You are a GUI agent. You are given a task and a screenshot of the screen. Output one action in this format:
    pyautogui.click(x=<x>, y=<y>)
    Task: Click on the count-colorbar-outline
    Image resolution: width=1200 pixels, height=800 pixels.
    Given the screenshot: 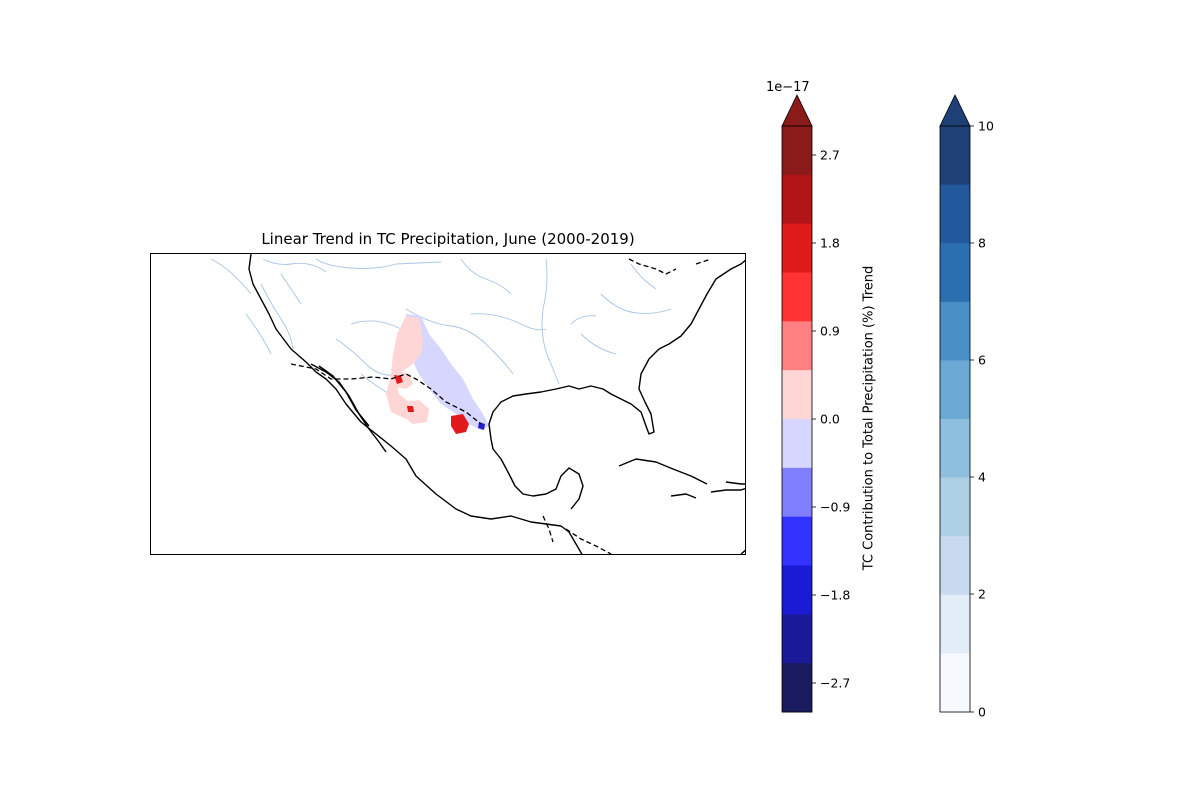 What is the action you would take?
    pyautogui.click(x=955, y=419)
    